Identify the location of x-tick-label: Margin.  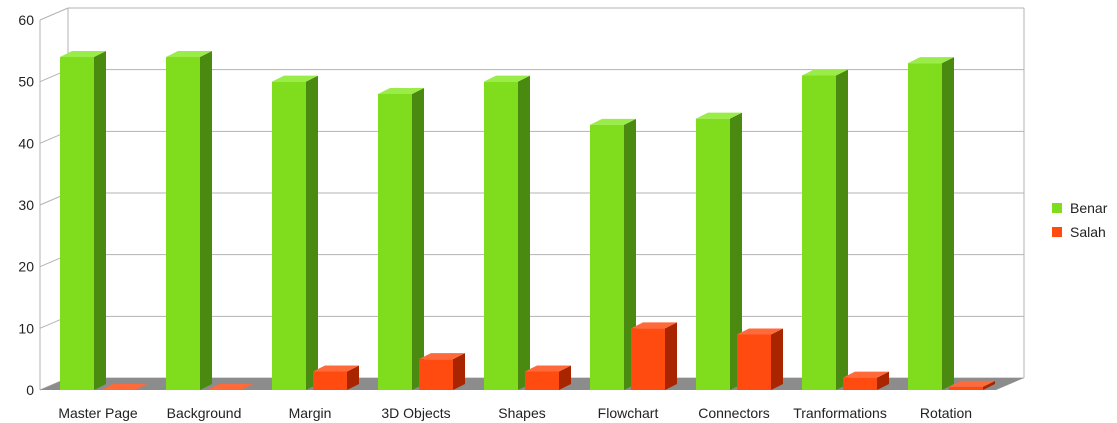
(310, 413).